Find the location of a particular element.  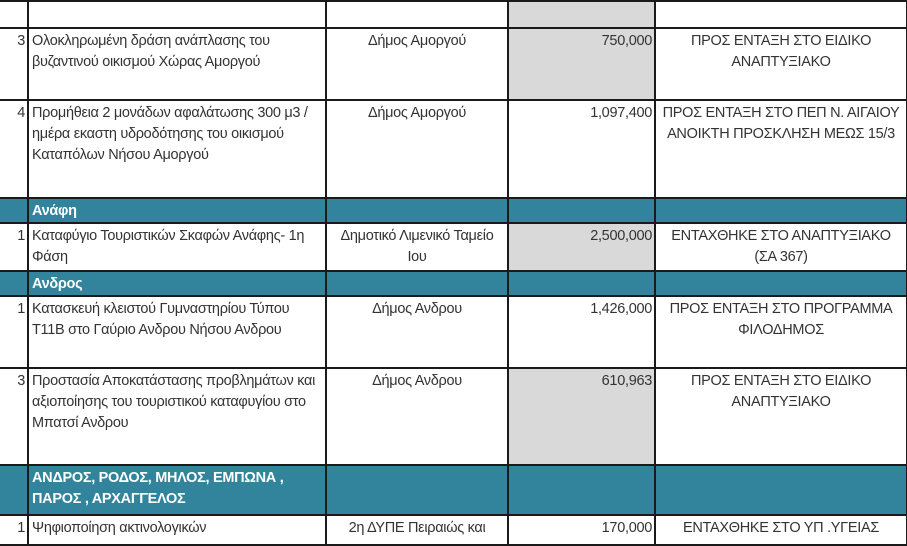

municipality: Δημοτικό Λιμενικό Ταμείο Ιου is located at coordinates (417, 247).